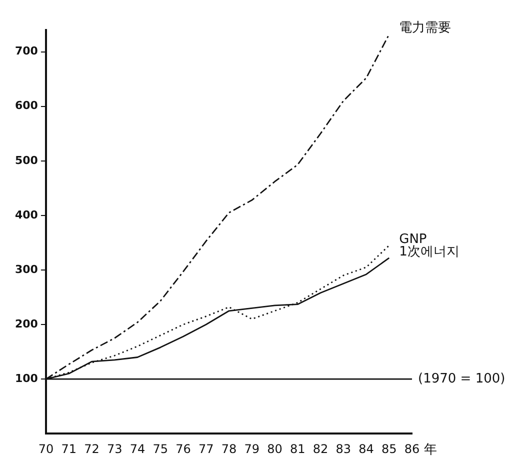  Describe the element at coordinates (298, 449) in the screenshot. I see `x-tick-label: 81` at that location.